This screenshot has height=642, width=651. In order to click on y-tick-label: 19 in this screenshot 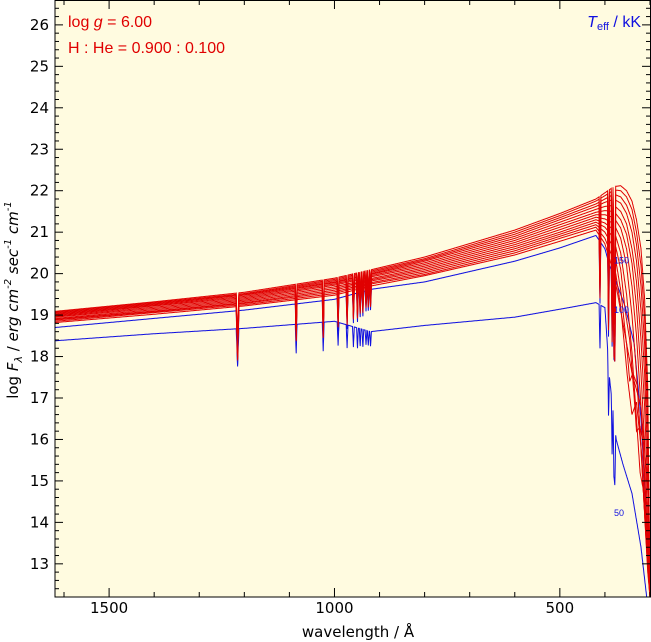, I will do `click(39, 315)`.